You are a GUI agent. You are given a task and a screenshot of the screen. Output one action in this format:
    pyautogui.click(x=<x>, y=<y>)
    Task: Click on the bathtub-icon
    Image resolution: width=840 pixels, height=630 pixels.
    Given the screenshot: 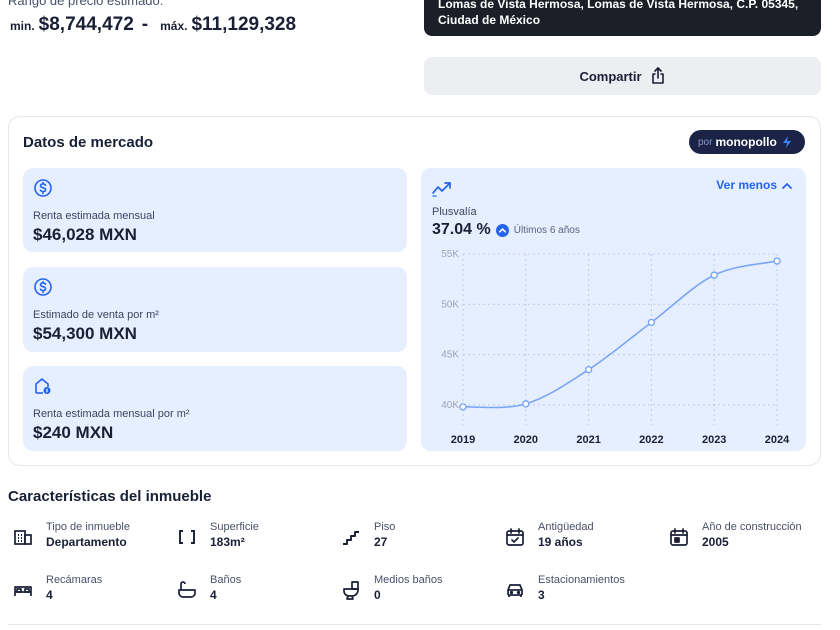 What is the action you would take?
    pyautogui.click(x=187, y=589)
    